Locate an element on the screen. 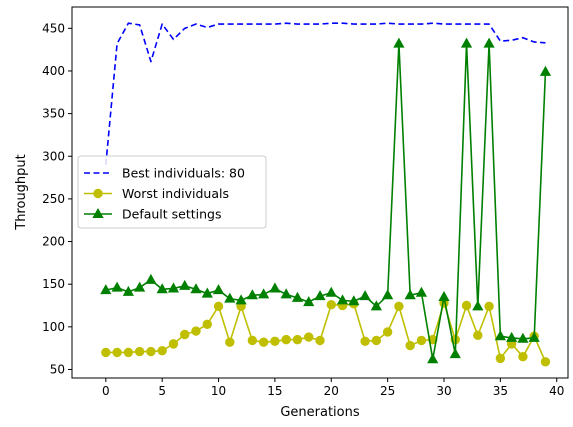 This screenshot has width=573, height=427. x-tick-label: 0 is located at coordinates (106, 391).